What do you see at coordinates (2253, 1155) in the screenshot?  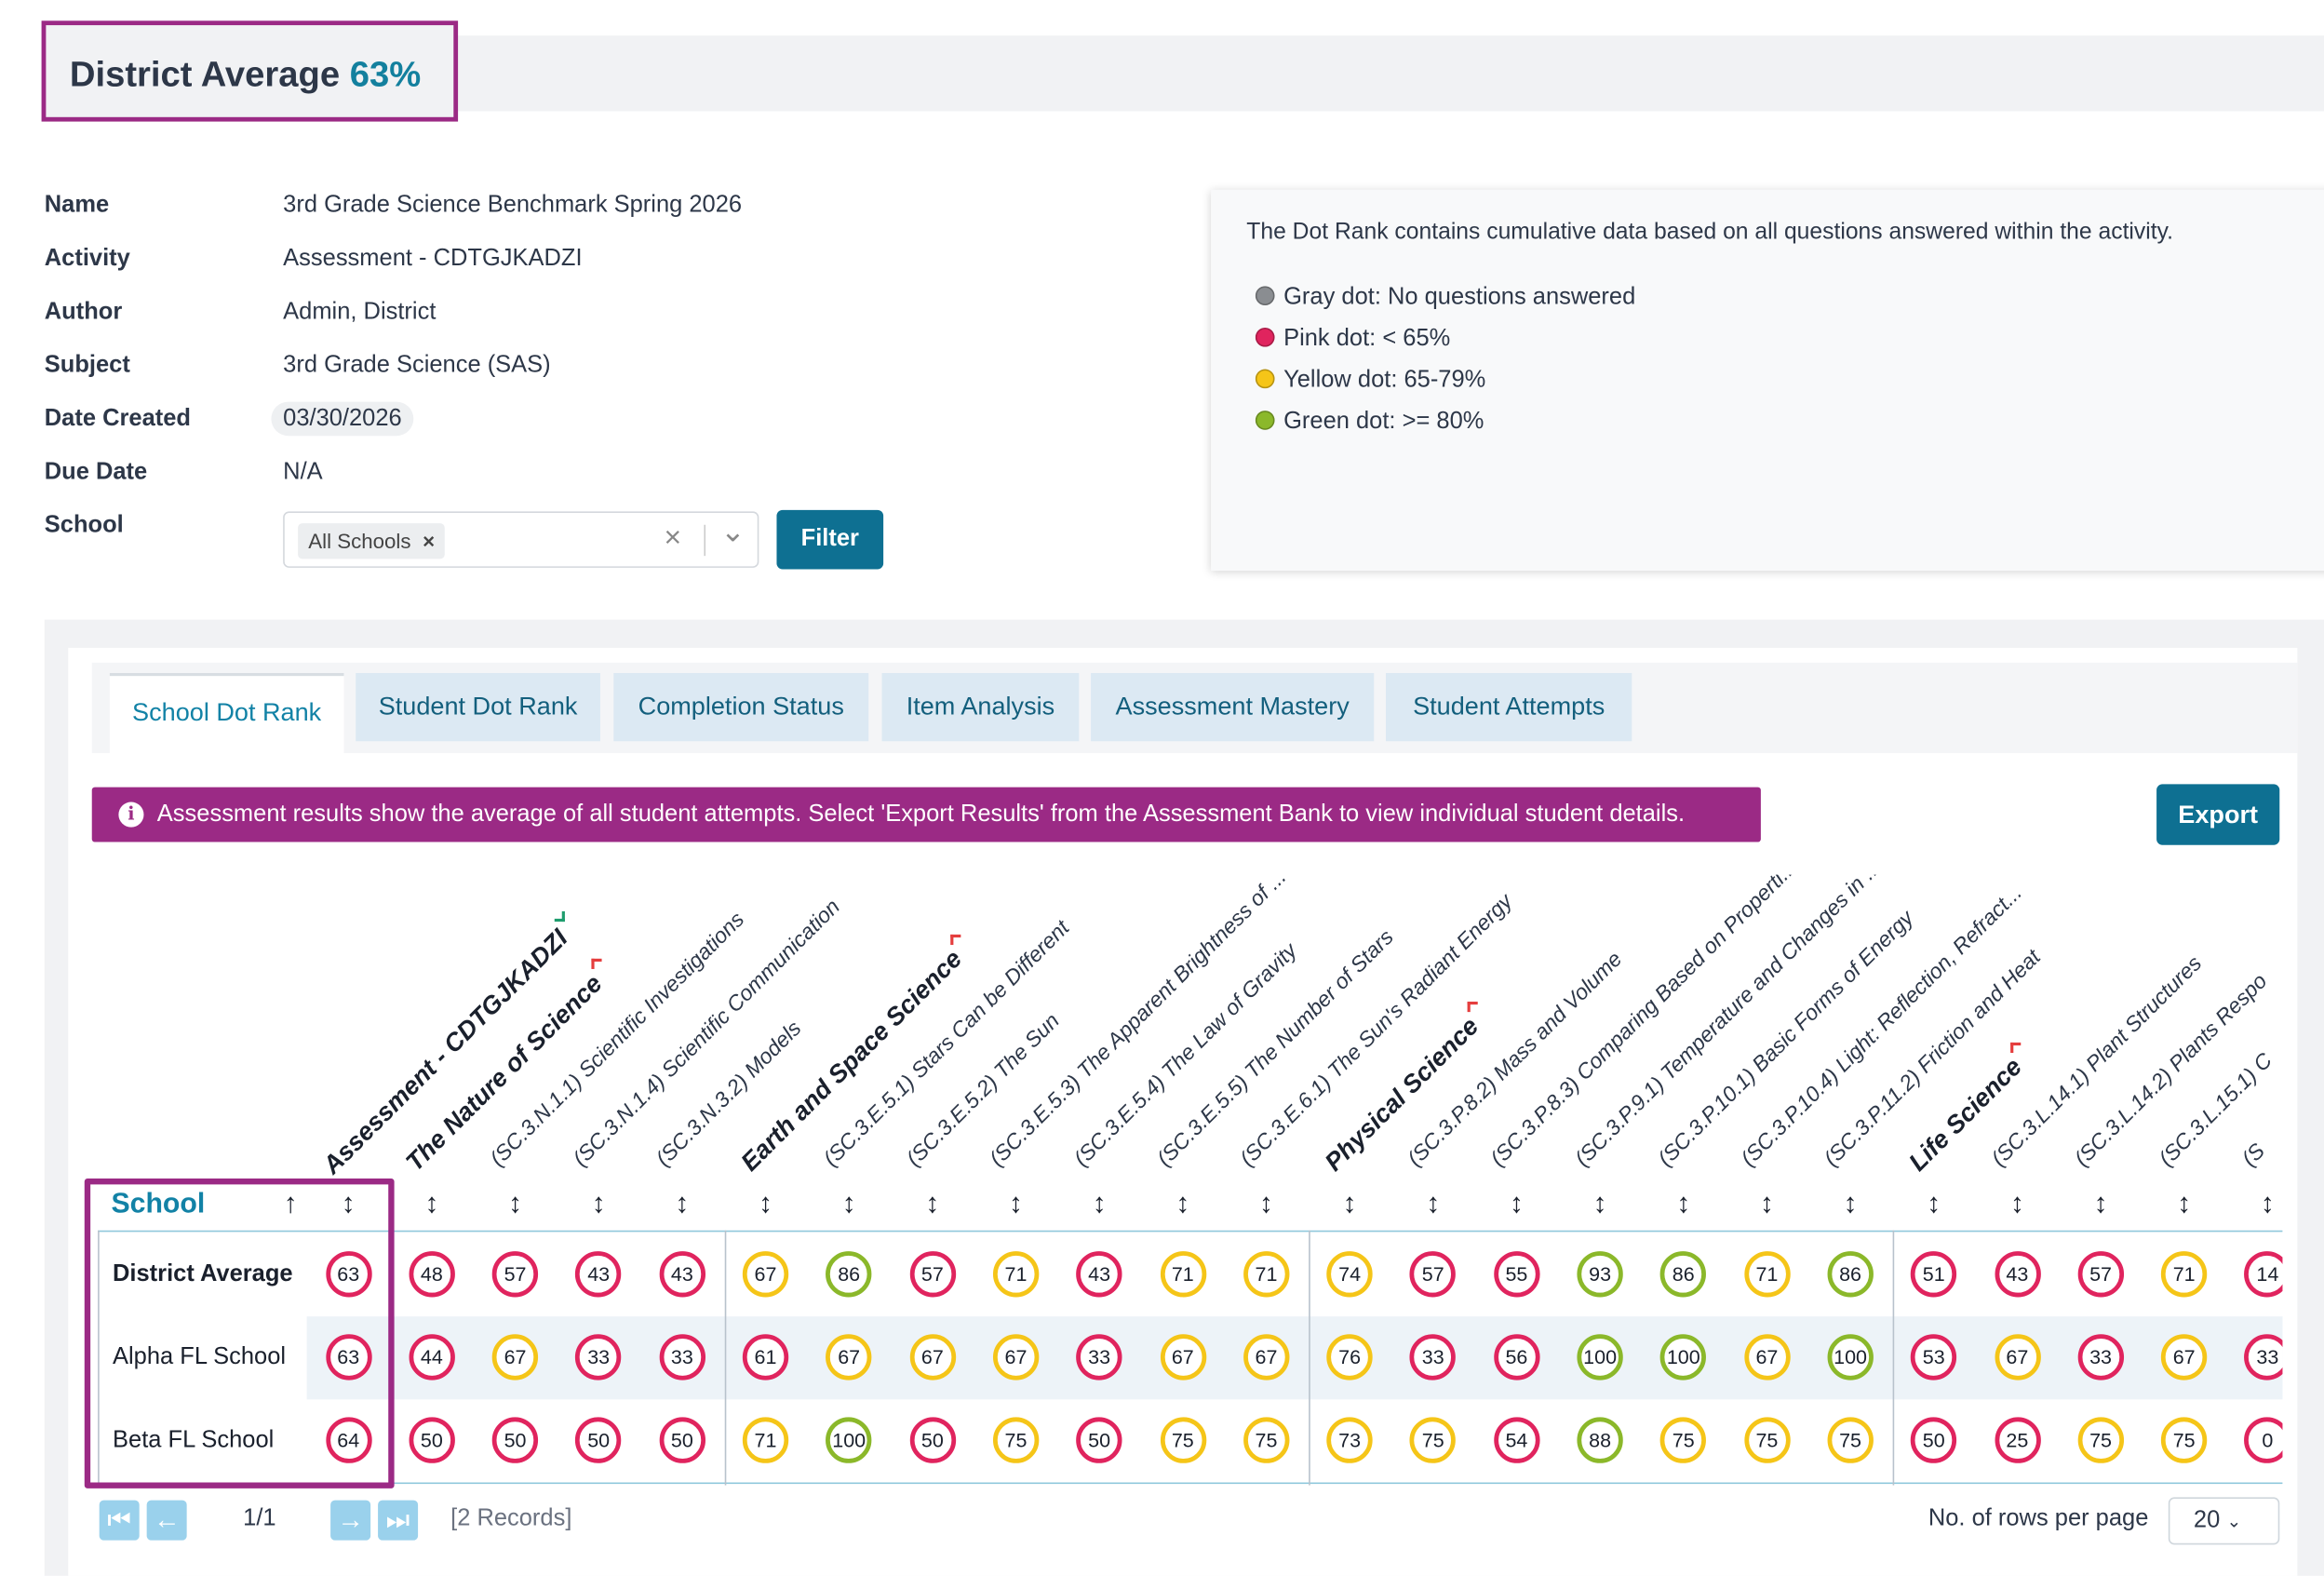 I see `column-header: (S` at bounding box center [2253, 1155].